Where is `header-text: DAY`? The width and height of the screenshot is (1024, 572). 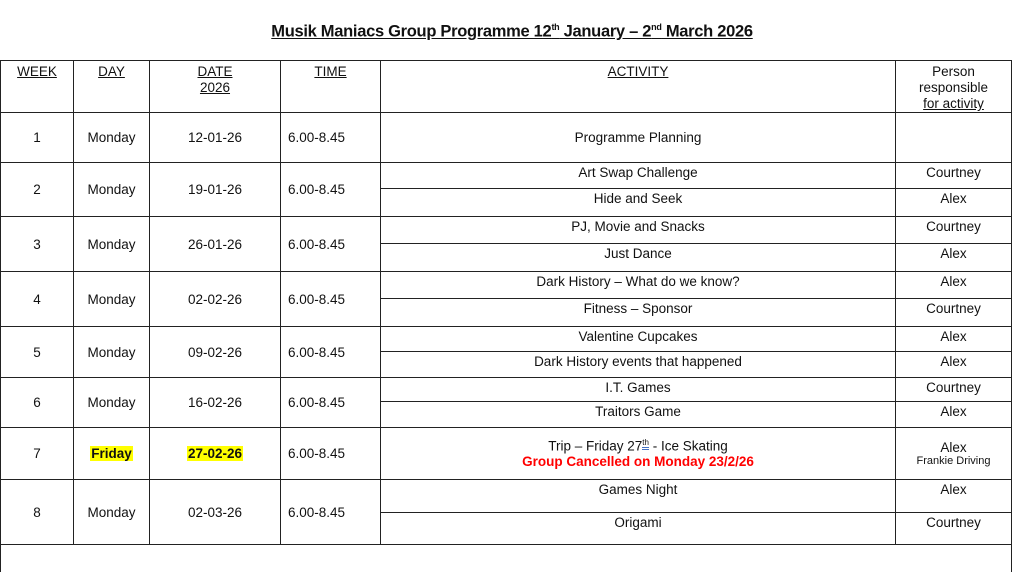 header-text: DAY is located at coordinates (111, 71).